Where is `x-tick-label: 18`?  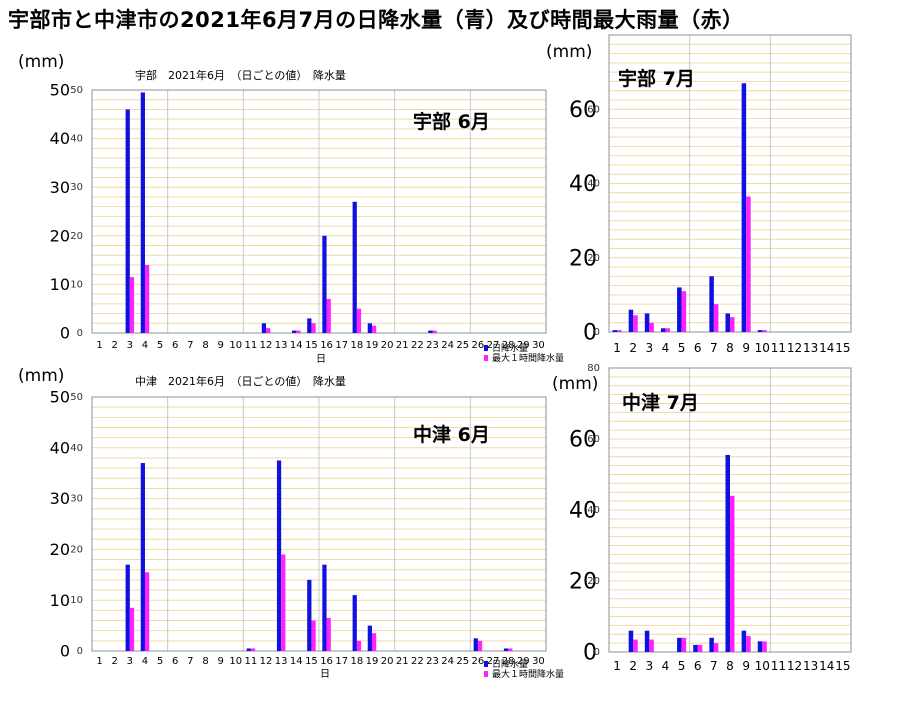
x-tick-label: 18 is located at coordinates (356, 345).